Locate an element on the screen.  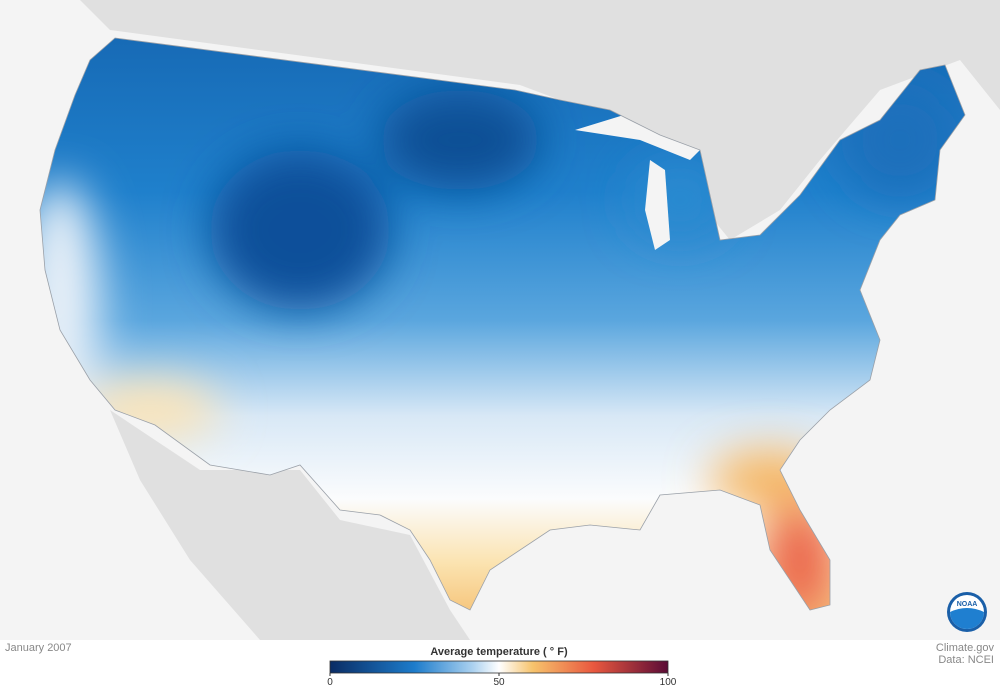
source: Data: NCEI is located at coordinates (966, 660).